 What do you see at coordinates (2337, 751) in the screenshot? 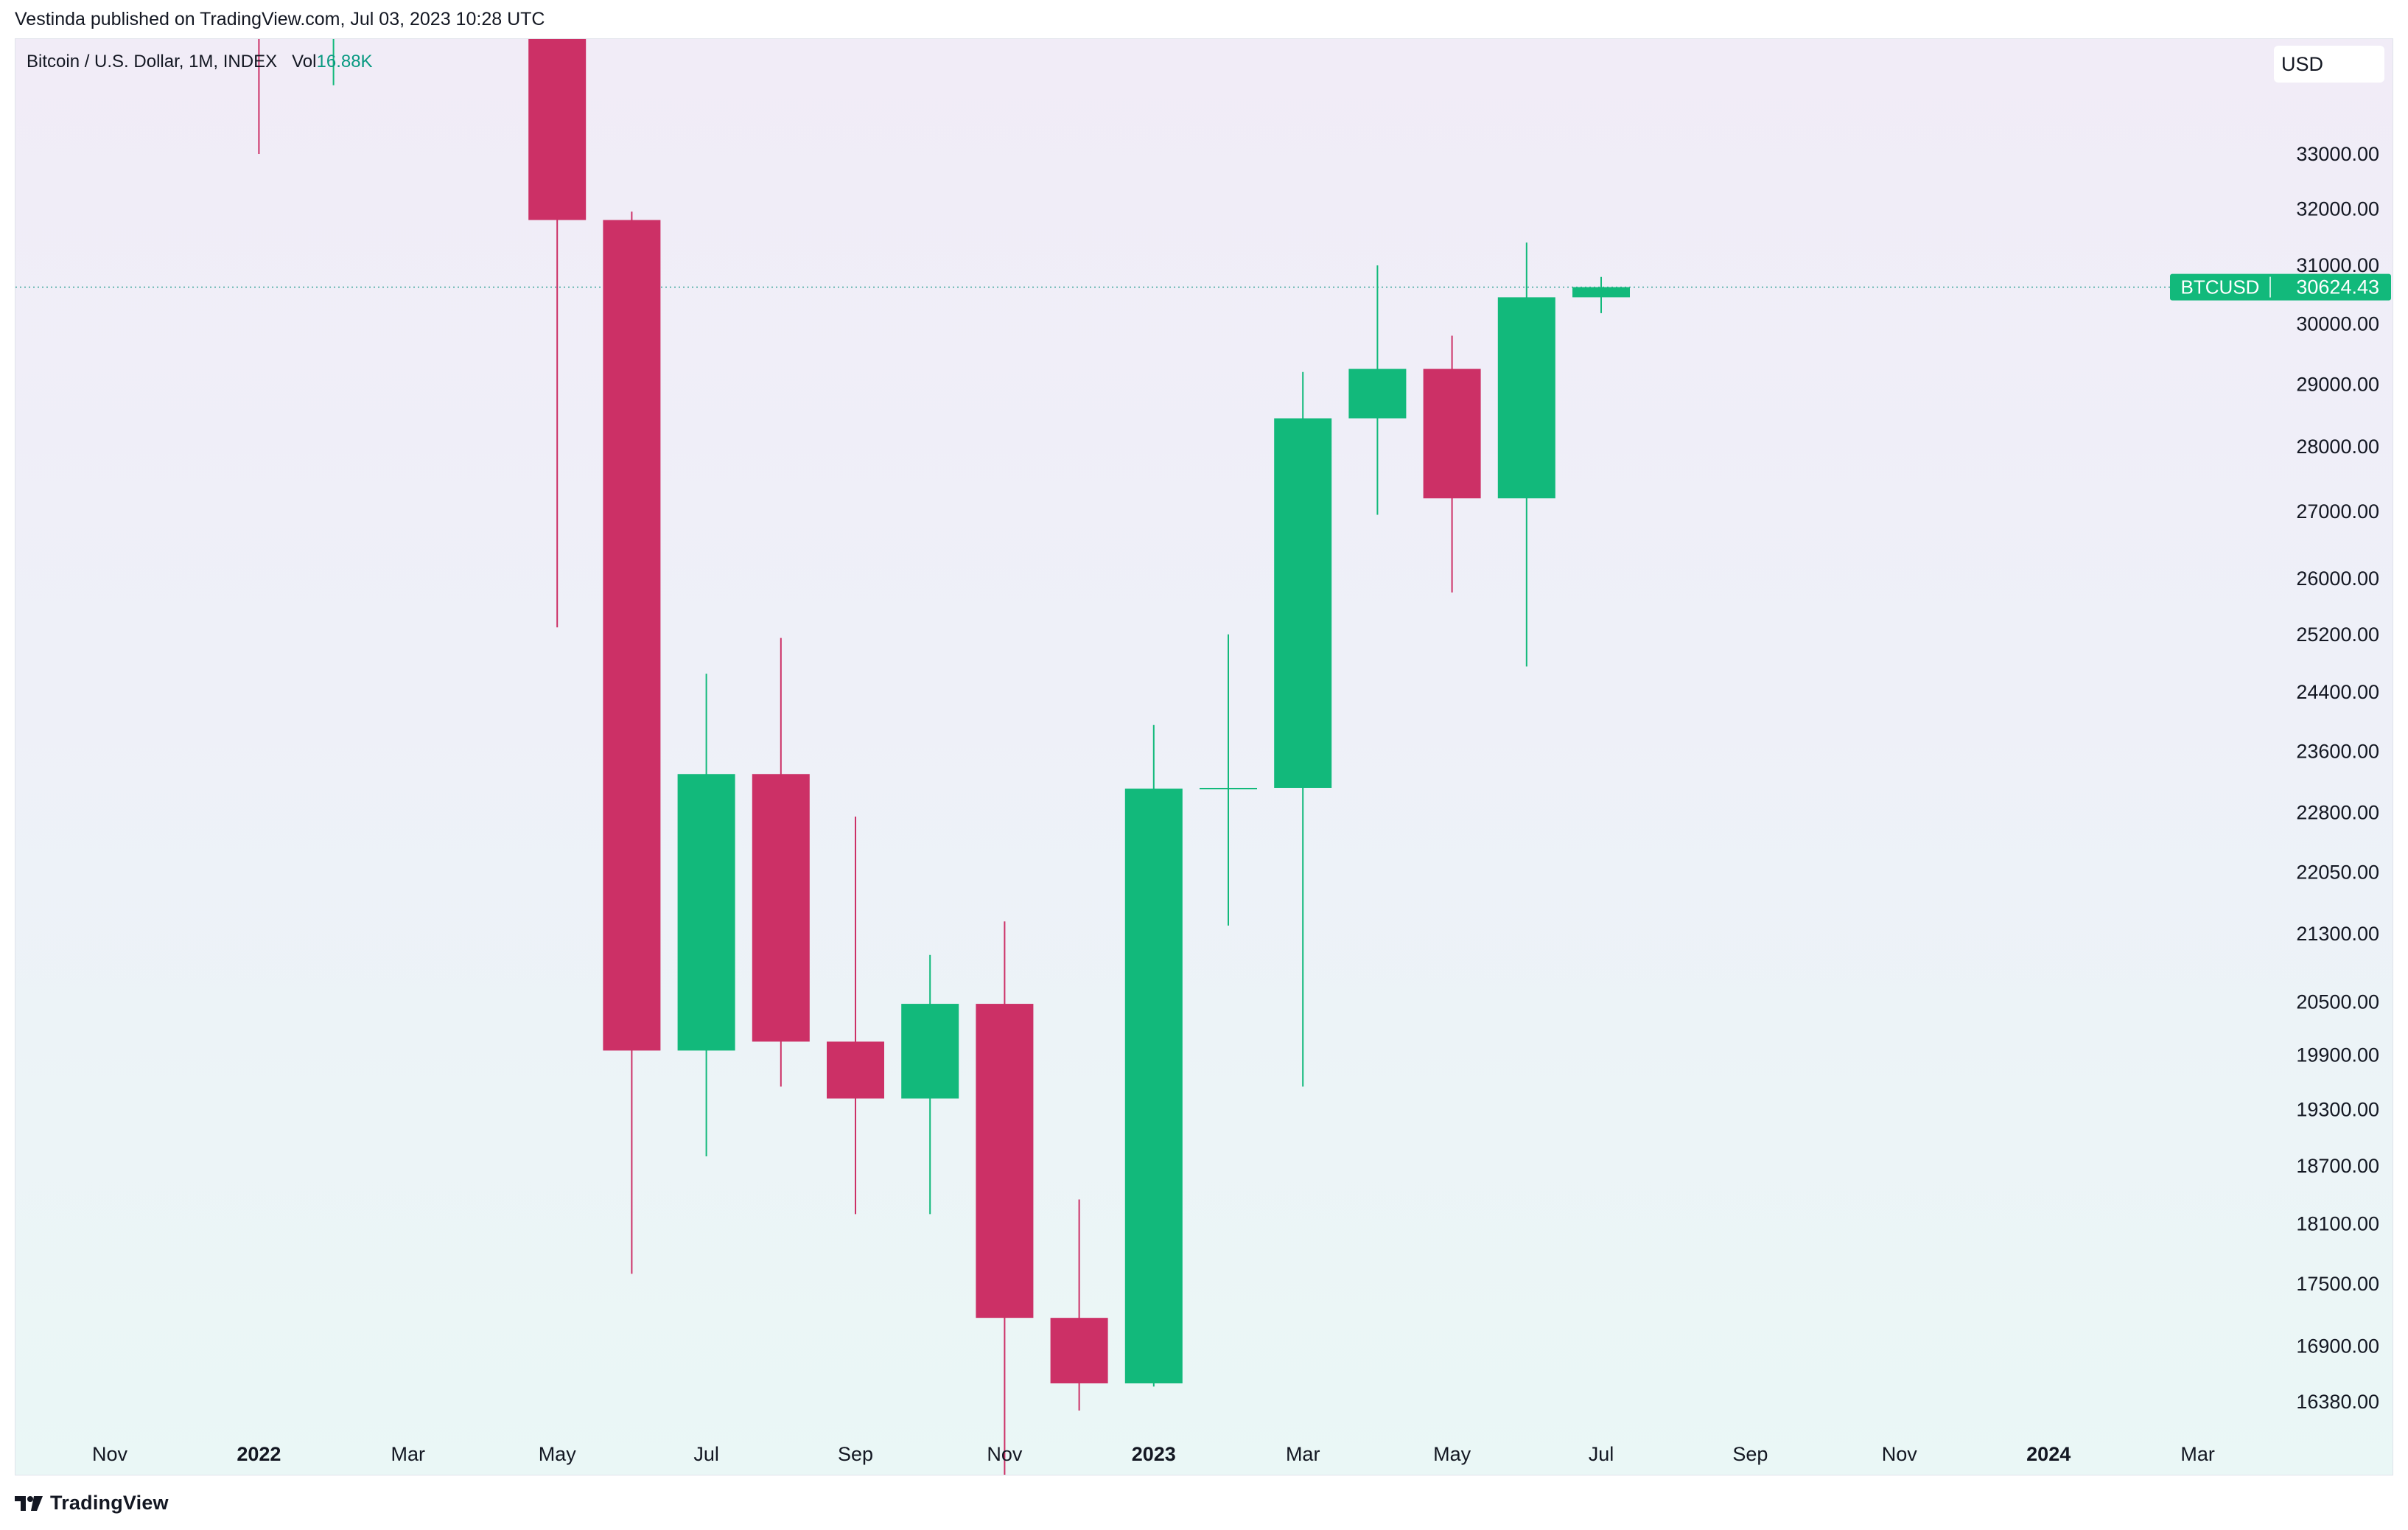
I see `price-axis-label: 23600.00` at bounding box center [2337, 751].